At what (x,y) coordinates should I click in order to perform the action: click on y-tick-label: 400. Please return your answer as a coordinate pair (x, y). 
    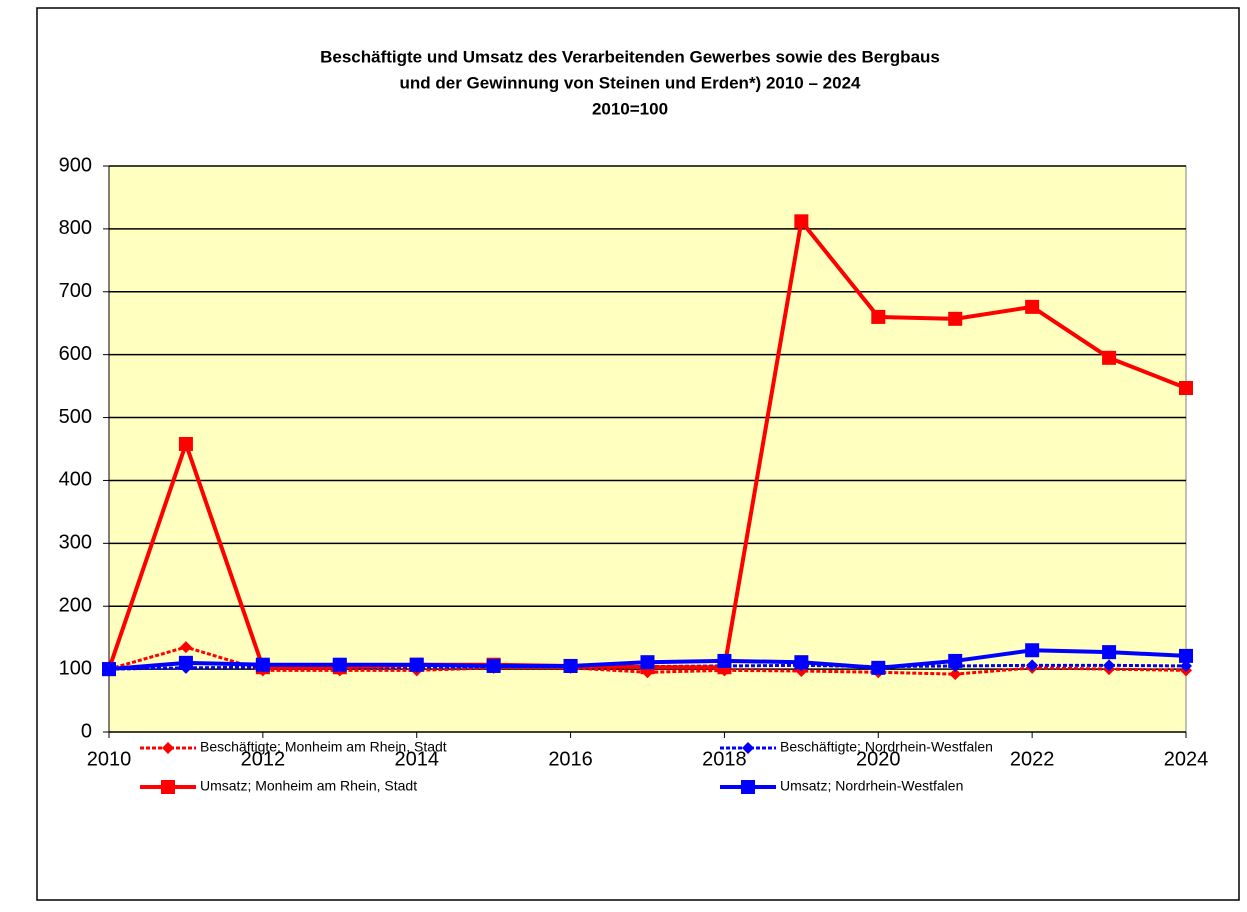
    Looking at the image, I should click on (75, 480).